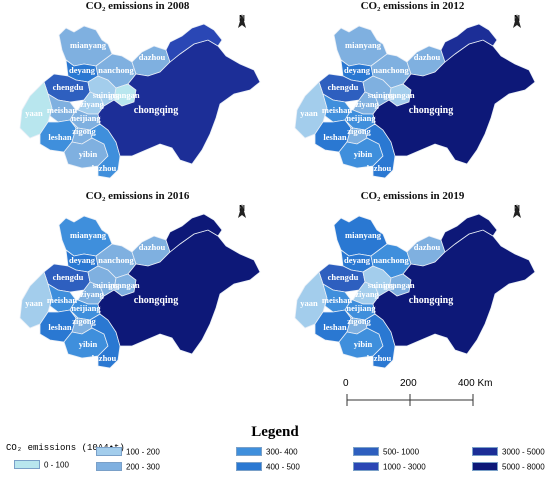 Image resolution: width=550 pixels, height=479 pixels. I want to click on legend-item: 5000 - 8000, so click(508, 467).